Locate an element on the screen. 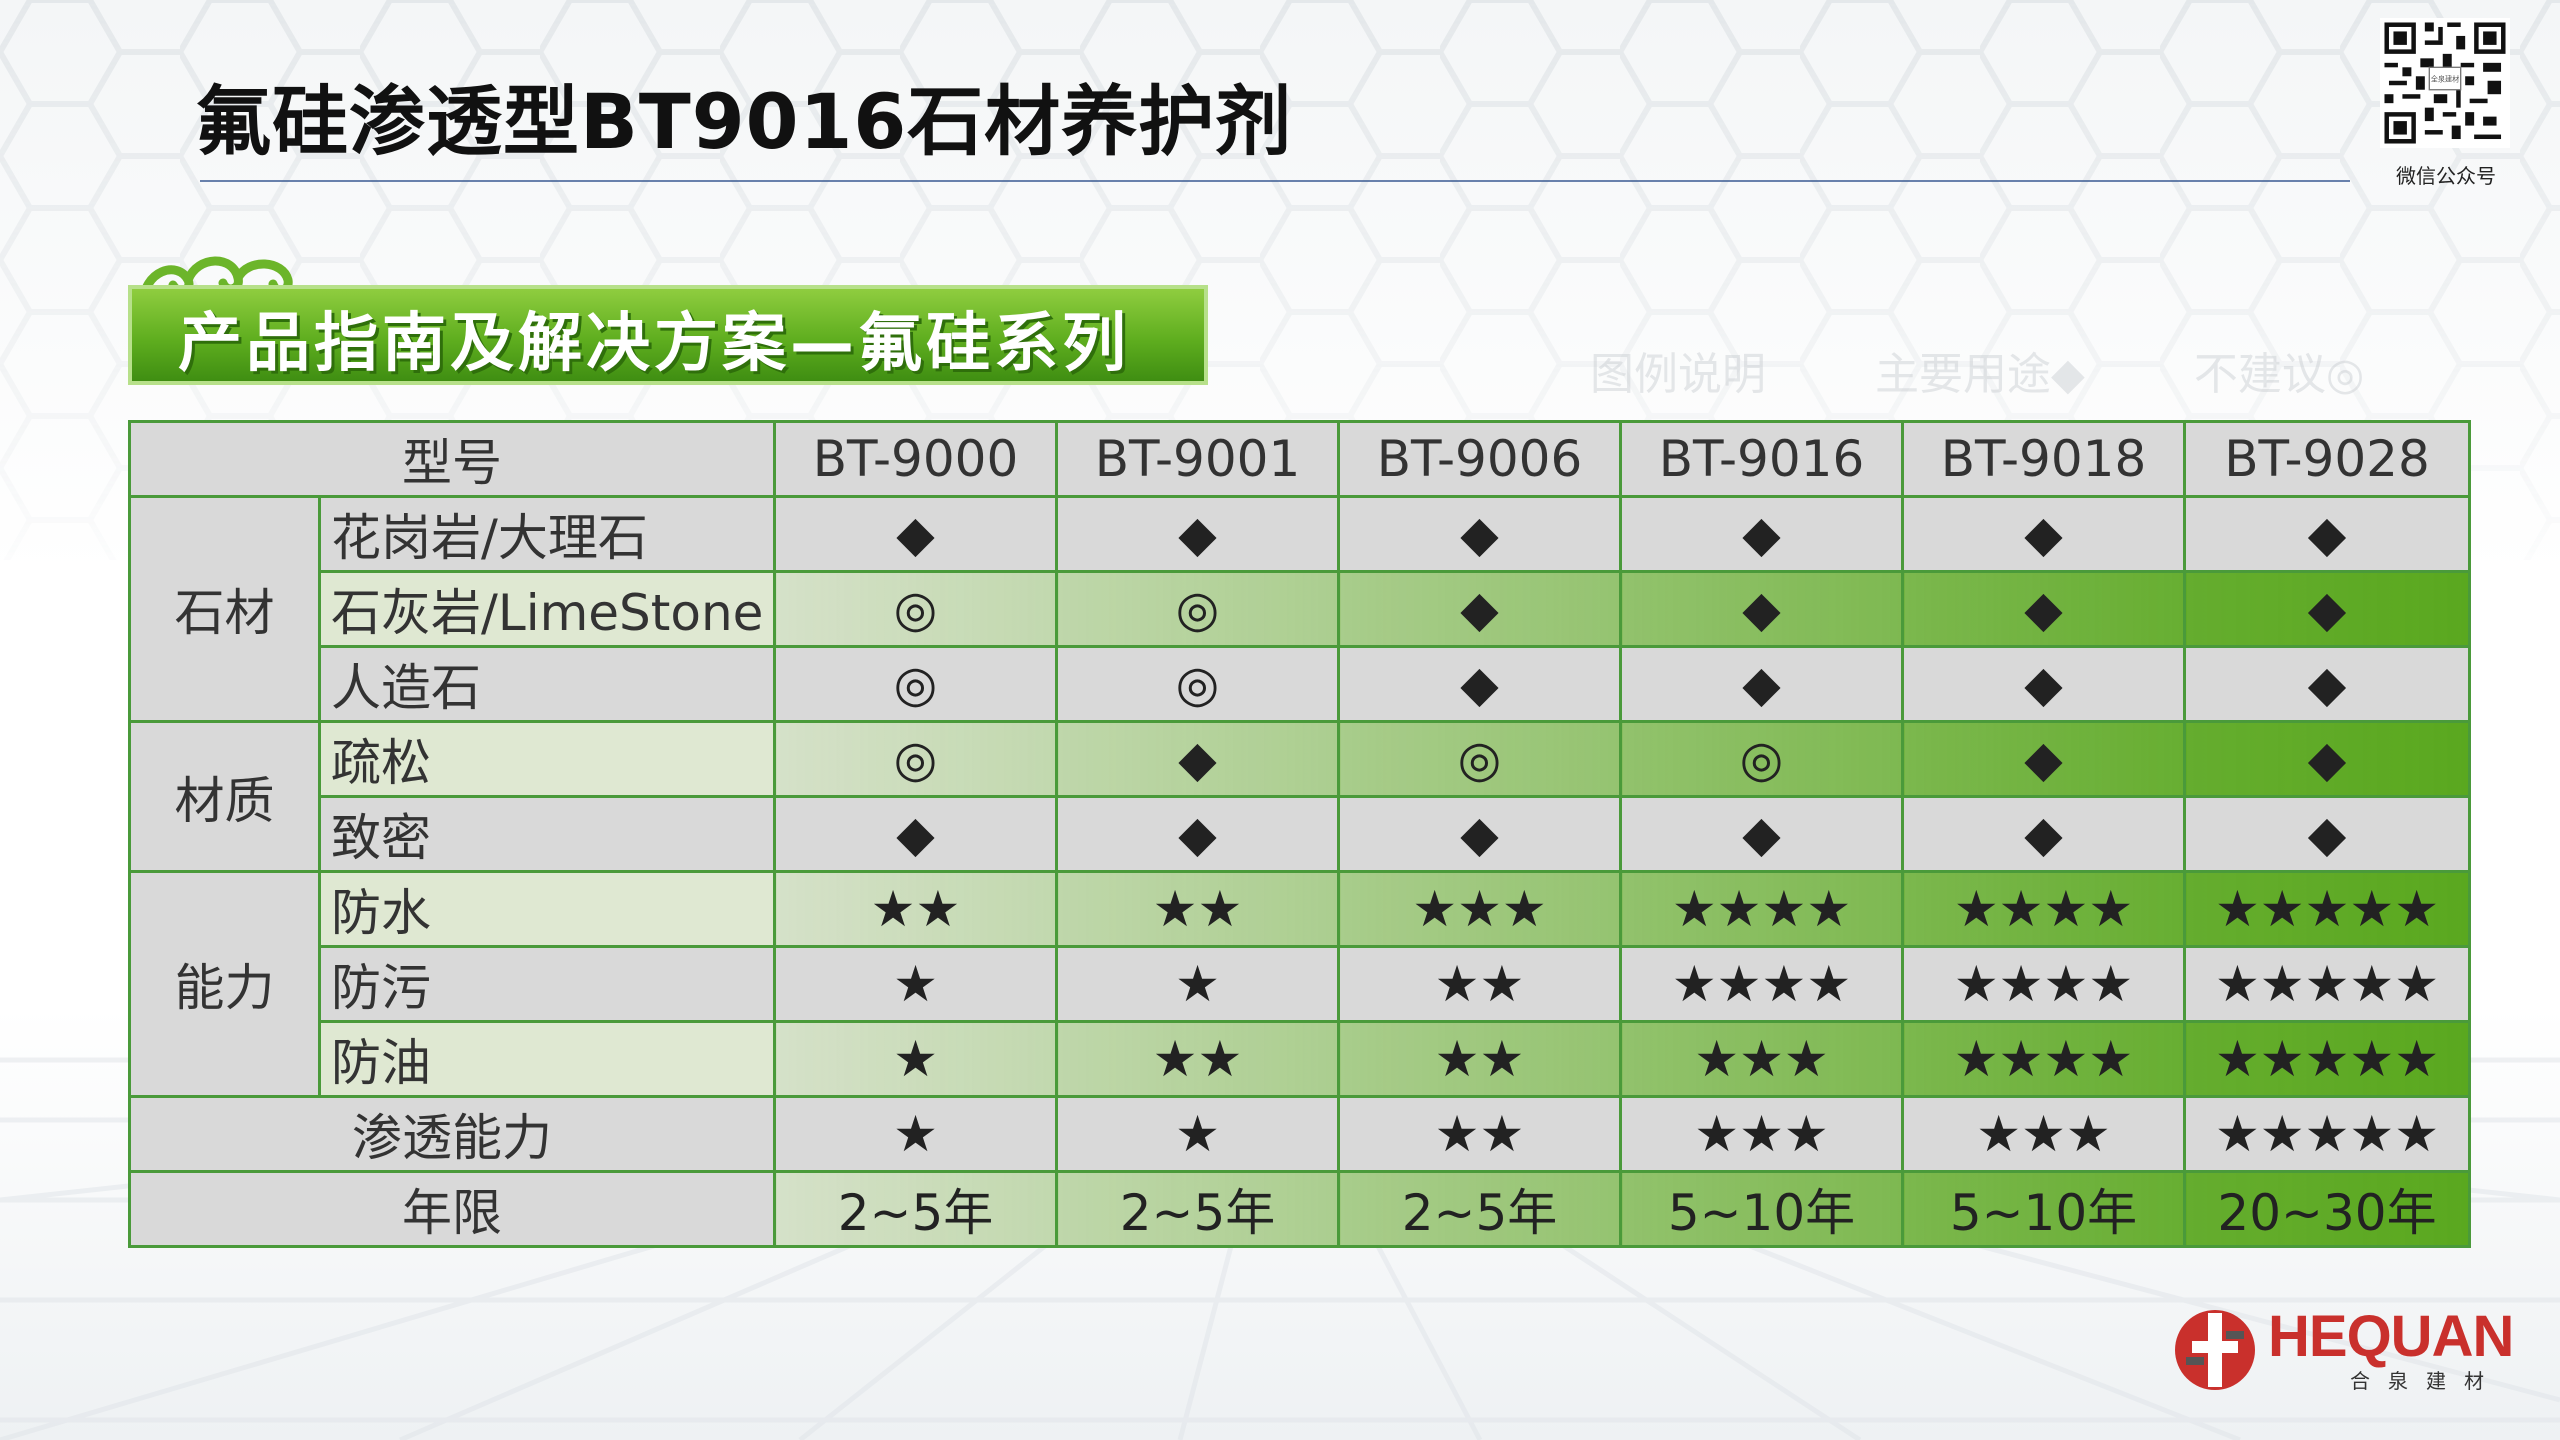  brand-name: HEQUAN is located at coordinates (2391, 1336).